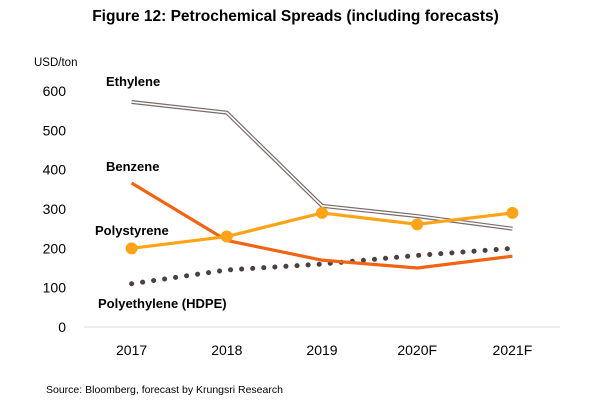  Describe the element at coordinates (55, 170) in the screenshot. I see `y-tick-label: 400` at that location.